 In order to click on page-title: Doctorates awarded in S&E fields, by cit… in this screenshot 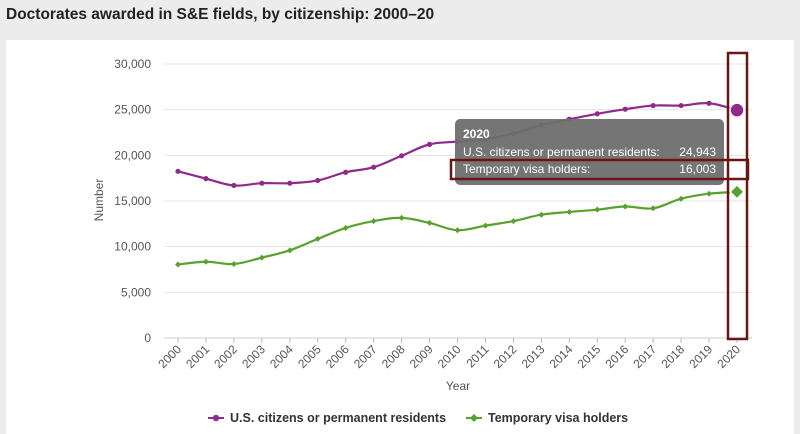, I will do `click(220, 14)`.